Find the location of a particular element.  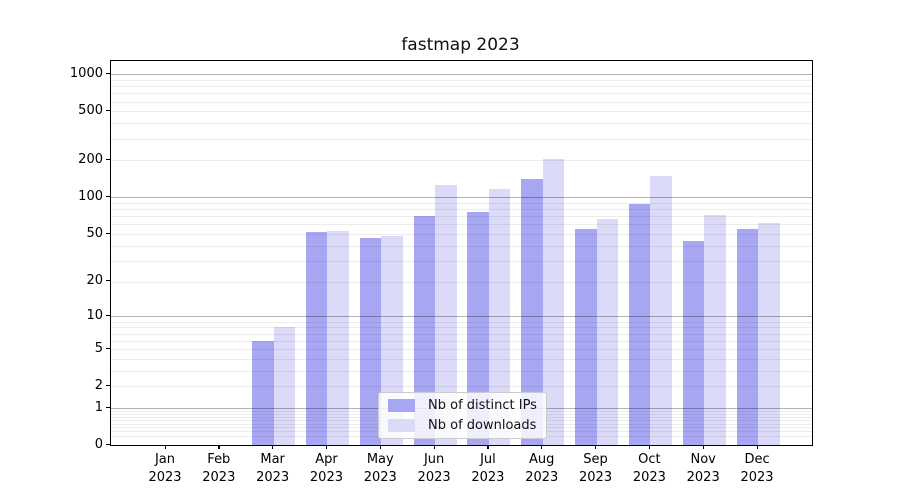

y-tick-label: 200 is located at coordinates (90, 159).